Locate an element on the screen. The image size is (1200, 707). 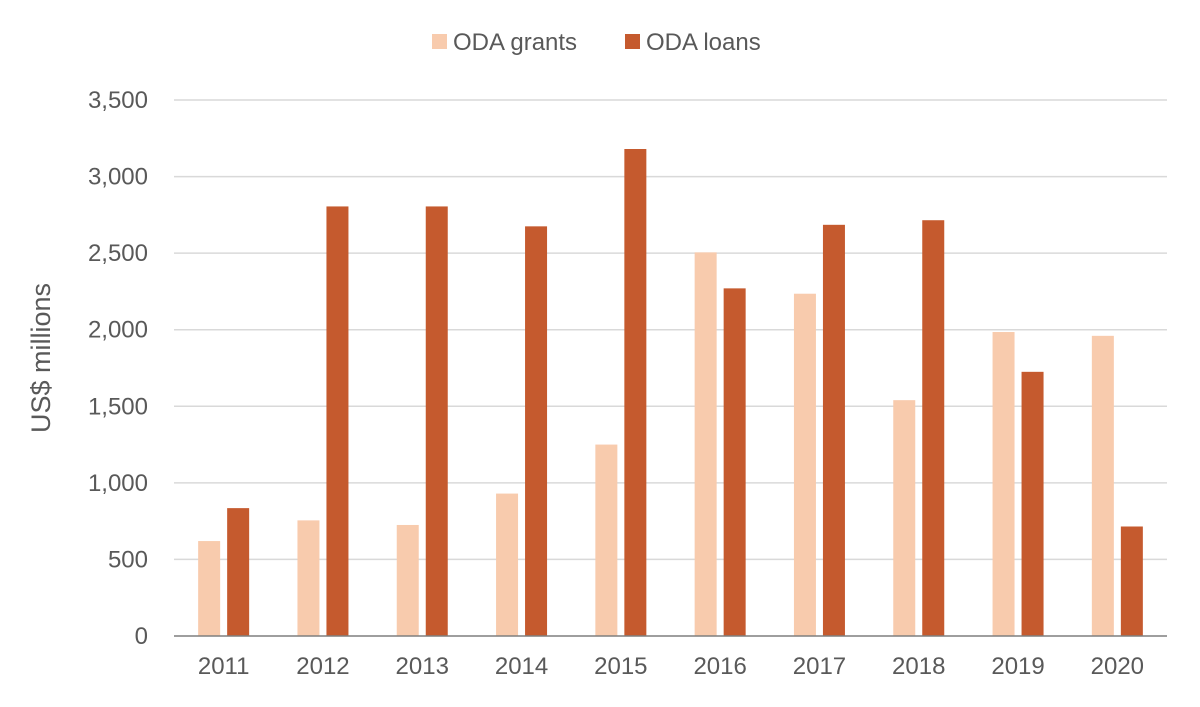
bar-oda-loans-2019 is located at coordinates (1032, 503).